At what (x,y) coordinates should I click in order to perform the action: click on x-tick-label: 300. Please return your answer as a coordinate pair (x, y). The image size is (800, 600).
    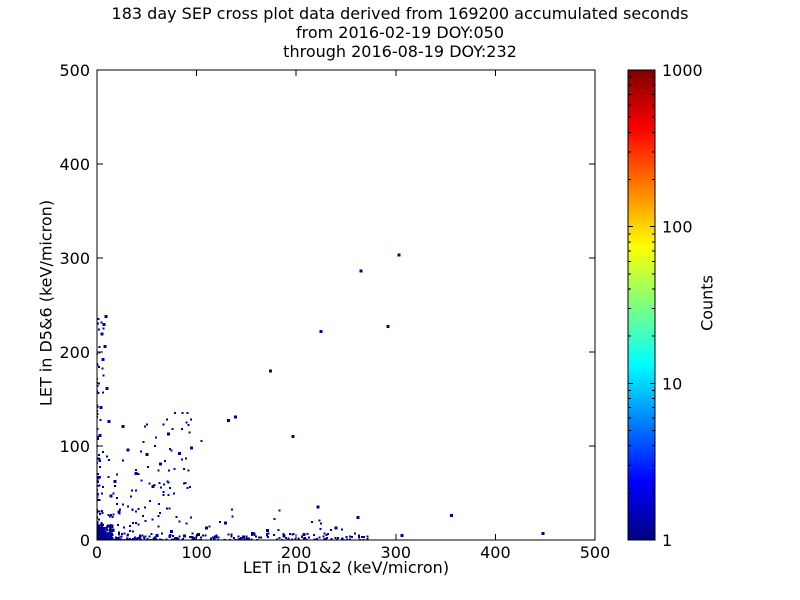
    Looking at the image, I should click on (396, 552).